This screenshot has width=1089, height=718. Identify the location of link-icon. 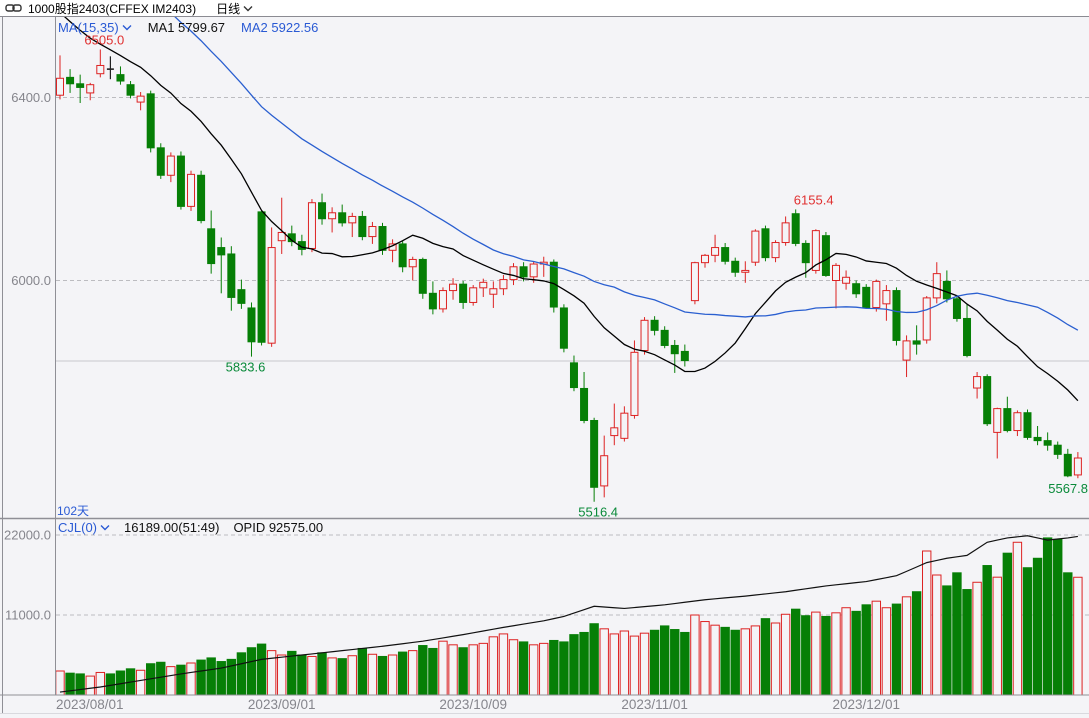
(13, 8).